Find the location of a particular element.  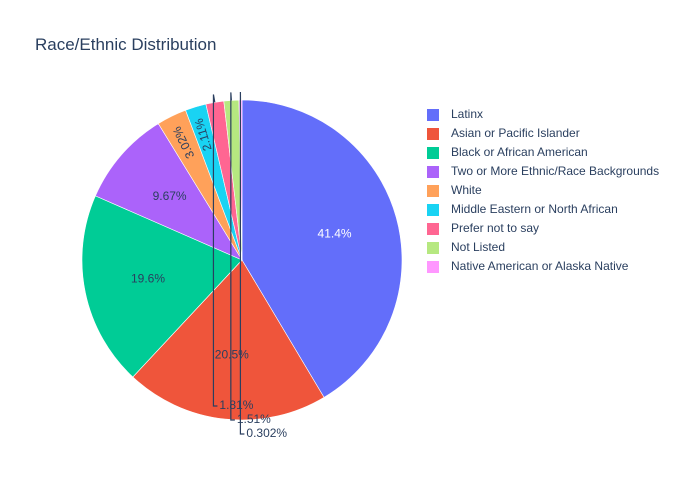

legend-item-native-american-or-alaska-native: Native American or Alaska Native is located at coordinates (528, 266).